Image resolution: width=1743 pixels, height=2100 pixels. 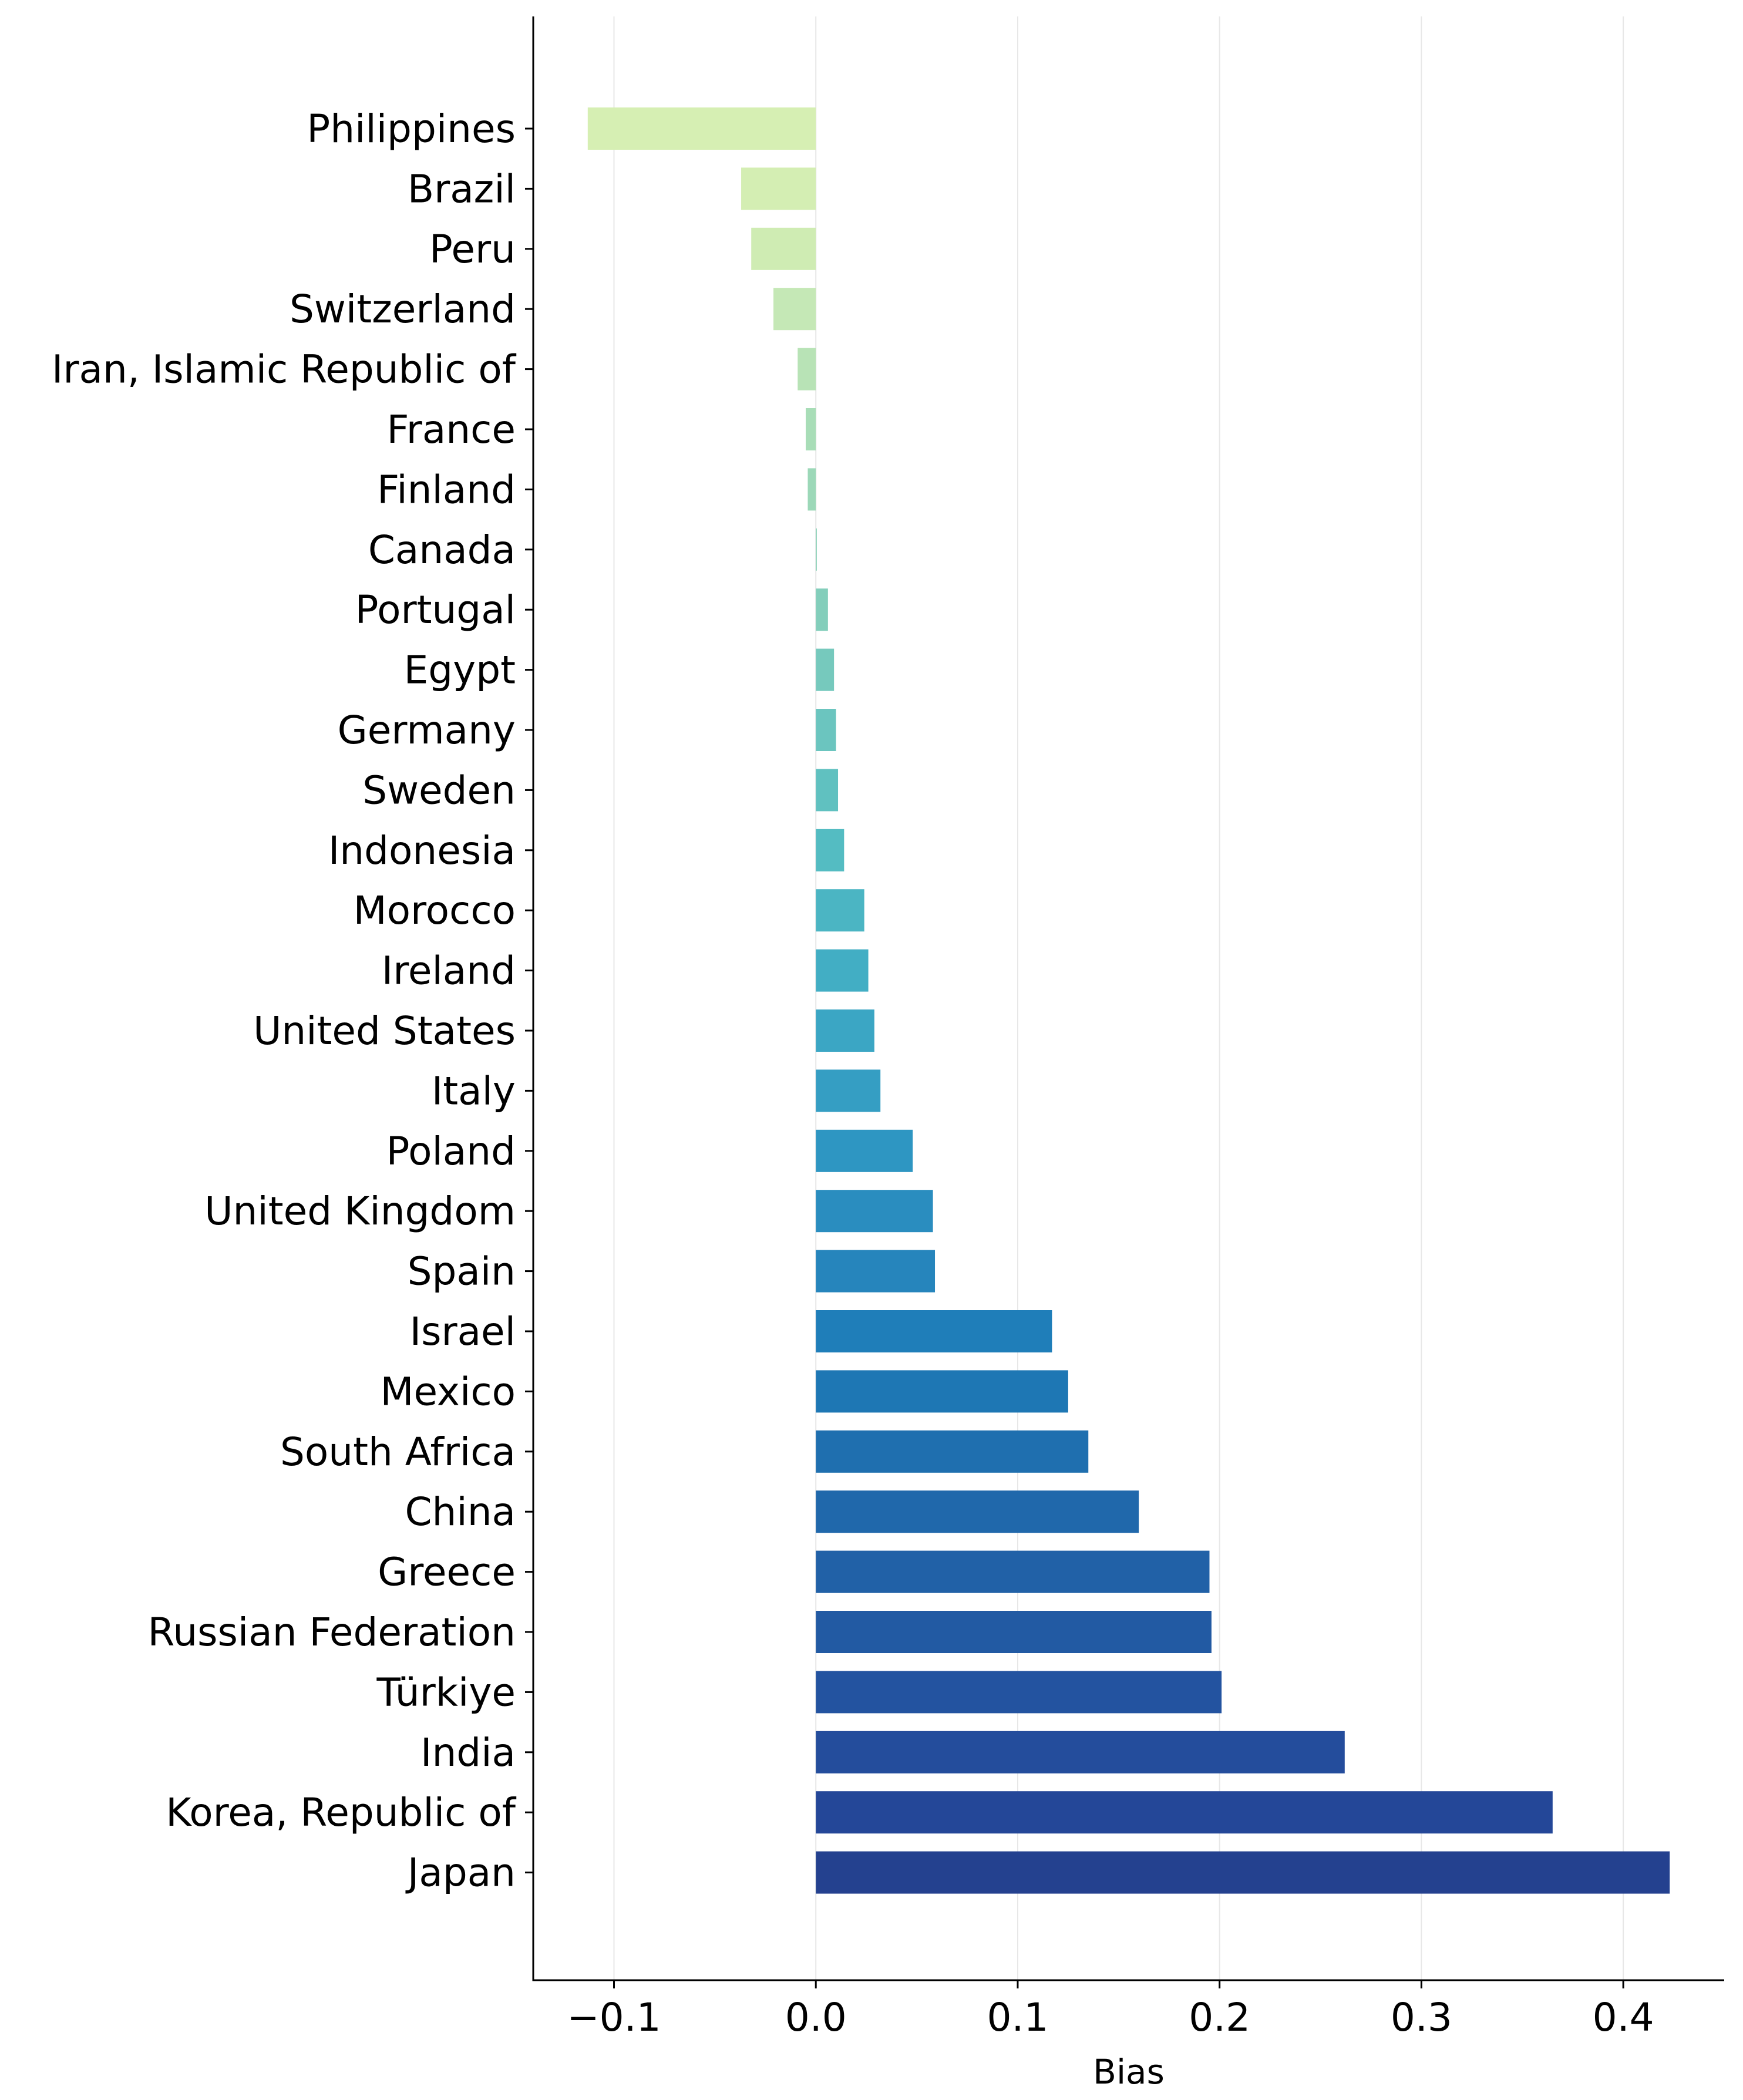 I want to click on category-label: United States, so click(x=384, y=1031).